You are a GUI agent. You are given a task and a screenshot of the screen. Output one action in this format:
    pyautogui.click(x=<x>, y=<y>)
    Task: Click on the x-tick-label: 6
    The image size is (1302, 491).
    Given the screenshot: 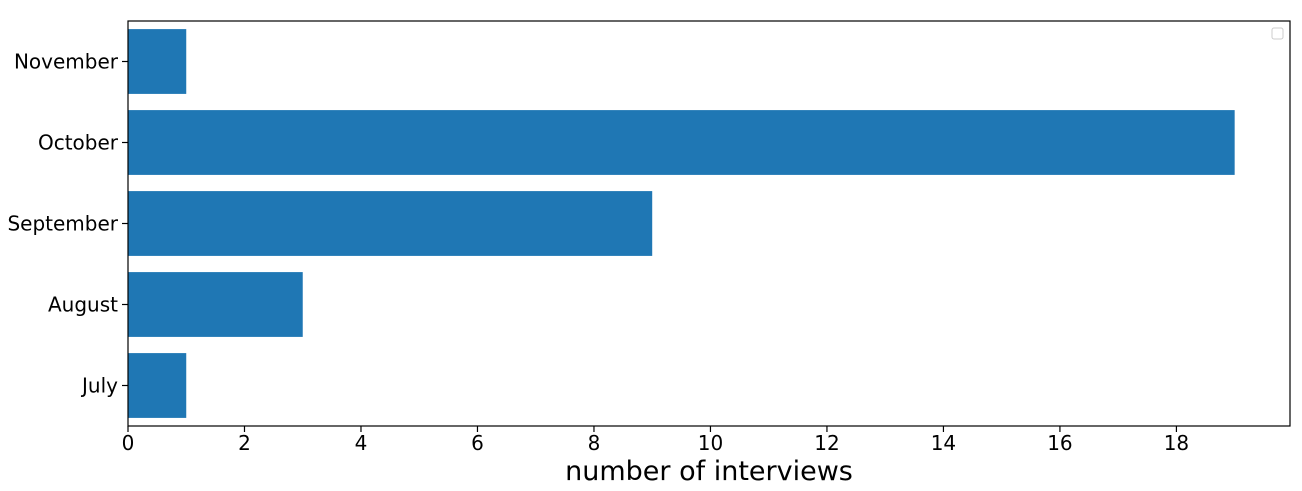 What is the action you would take?
    pyautogui.click(x=477, y=443)
    